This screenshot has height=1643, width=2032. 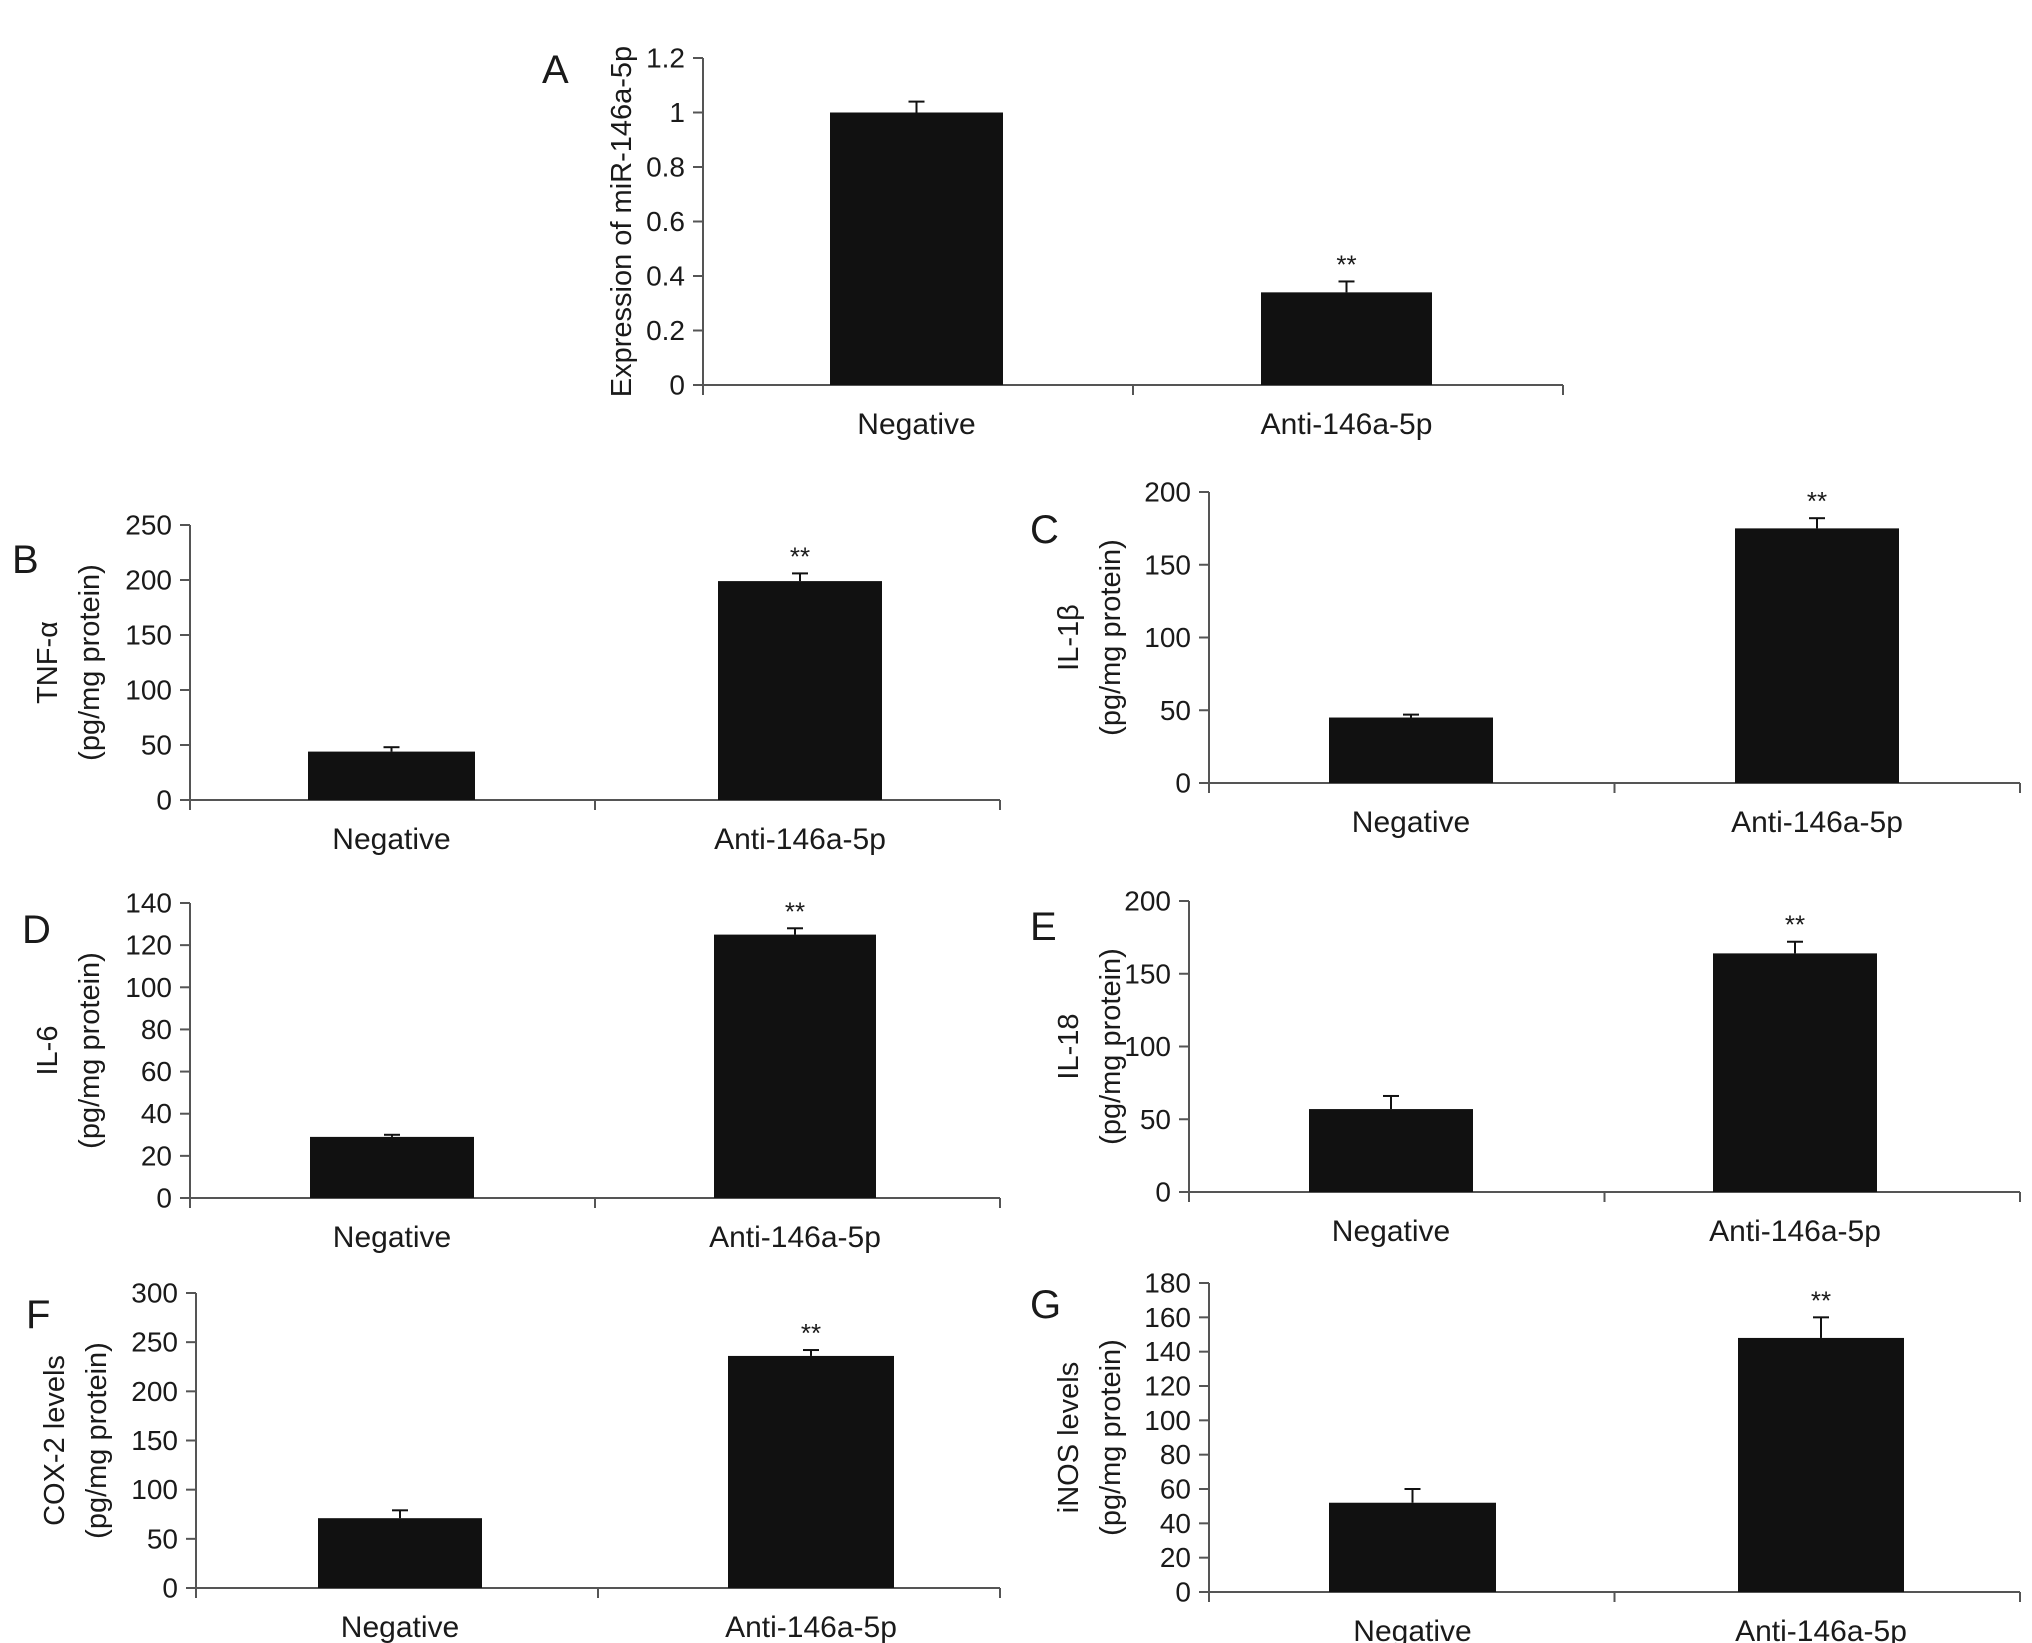 I want to click on y-tick-label-a-3: 0.6, so click(x=665, y=221).